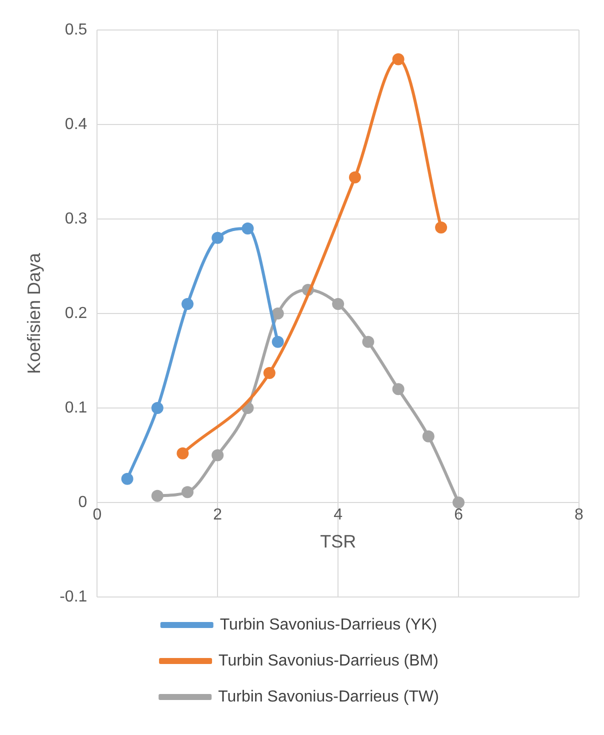 This screenshot has width=604, height=735. I want to click on legend-label: Turbin Savonius-Darrieus (YK), so click(329, 625).